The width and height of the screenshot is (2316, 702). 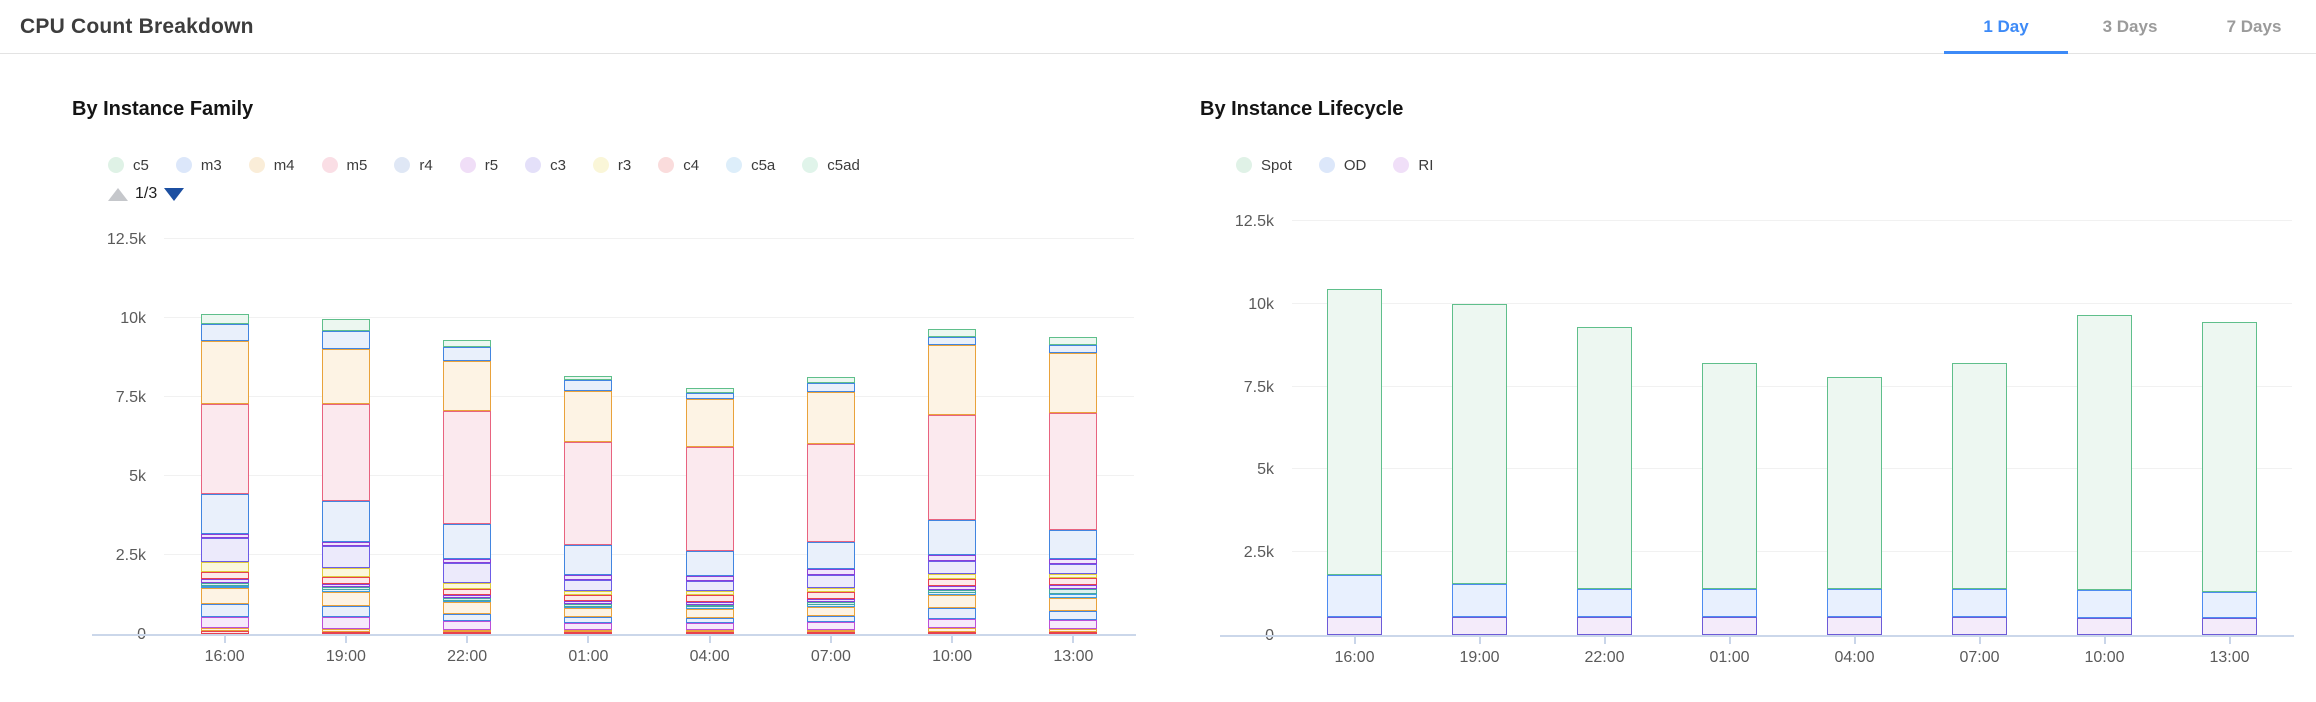 What do you see at coordinates (128, 165) in the screenshot?
I see `legend-item-c5: c5` at bounding box center [128, 165].